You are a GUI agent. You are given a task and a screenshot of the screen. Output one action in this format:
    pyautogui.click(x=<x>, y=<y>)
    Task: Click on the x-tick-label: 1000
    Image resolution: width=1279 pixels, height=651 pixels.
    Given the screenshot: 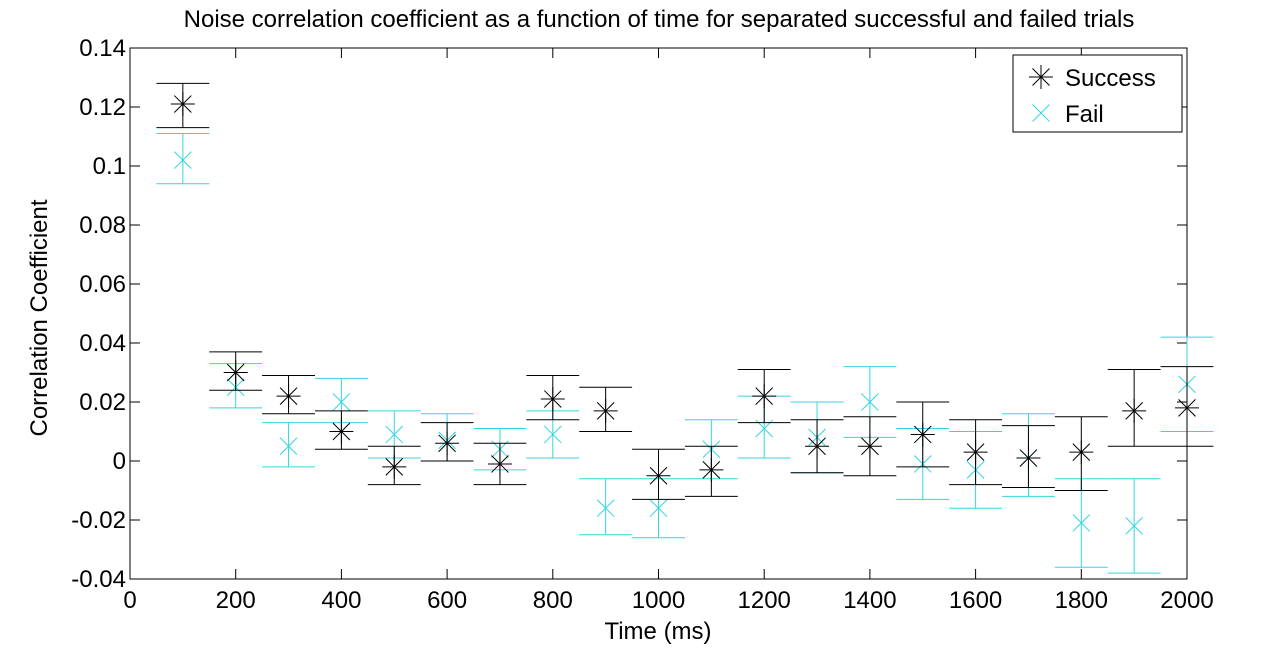 What is the action you would take?
    pyautogui.click(x=658, y=600)
    